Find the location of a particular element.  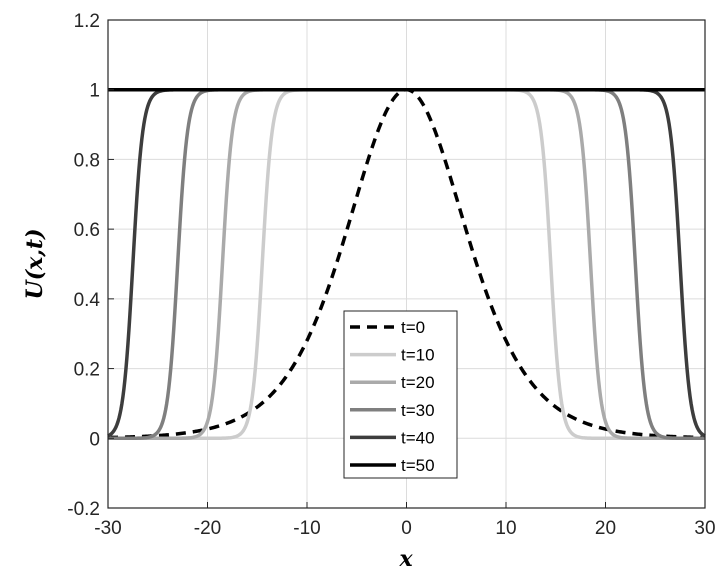

legend-label: t=0 is located at coordinates (413, 327).